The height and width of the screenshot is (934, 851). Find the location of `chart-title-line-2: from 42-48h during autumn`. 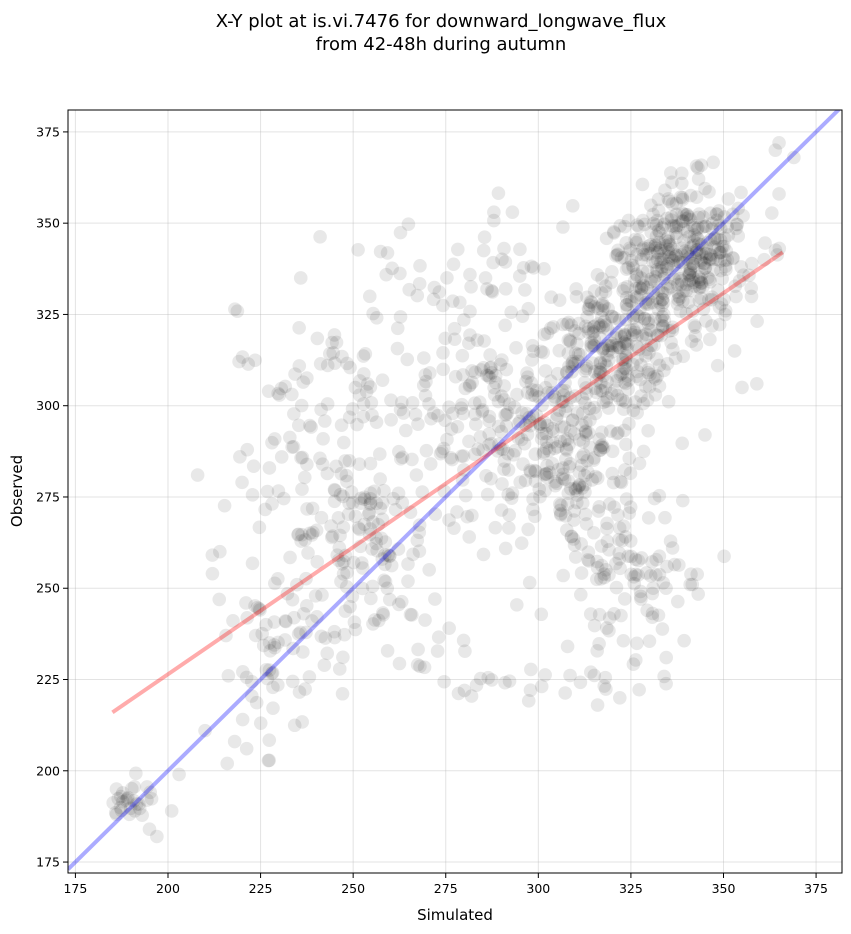

chart-title-line-2: from 42-48h during autumn is located at coordinates (441, 44).